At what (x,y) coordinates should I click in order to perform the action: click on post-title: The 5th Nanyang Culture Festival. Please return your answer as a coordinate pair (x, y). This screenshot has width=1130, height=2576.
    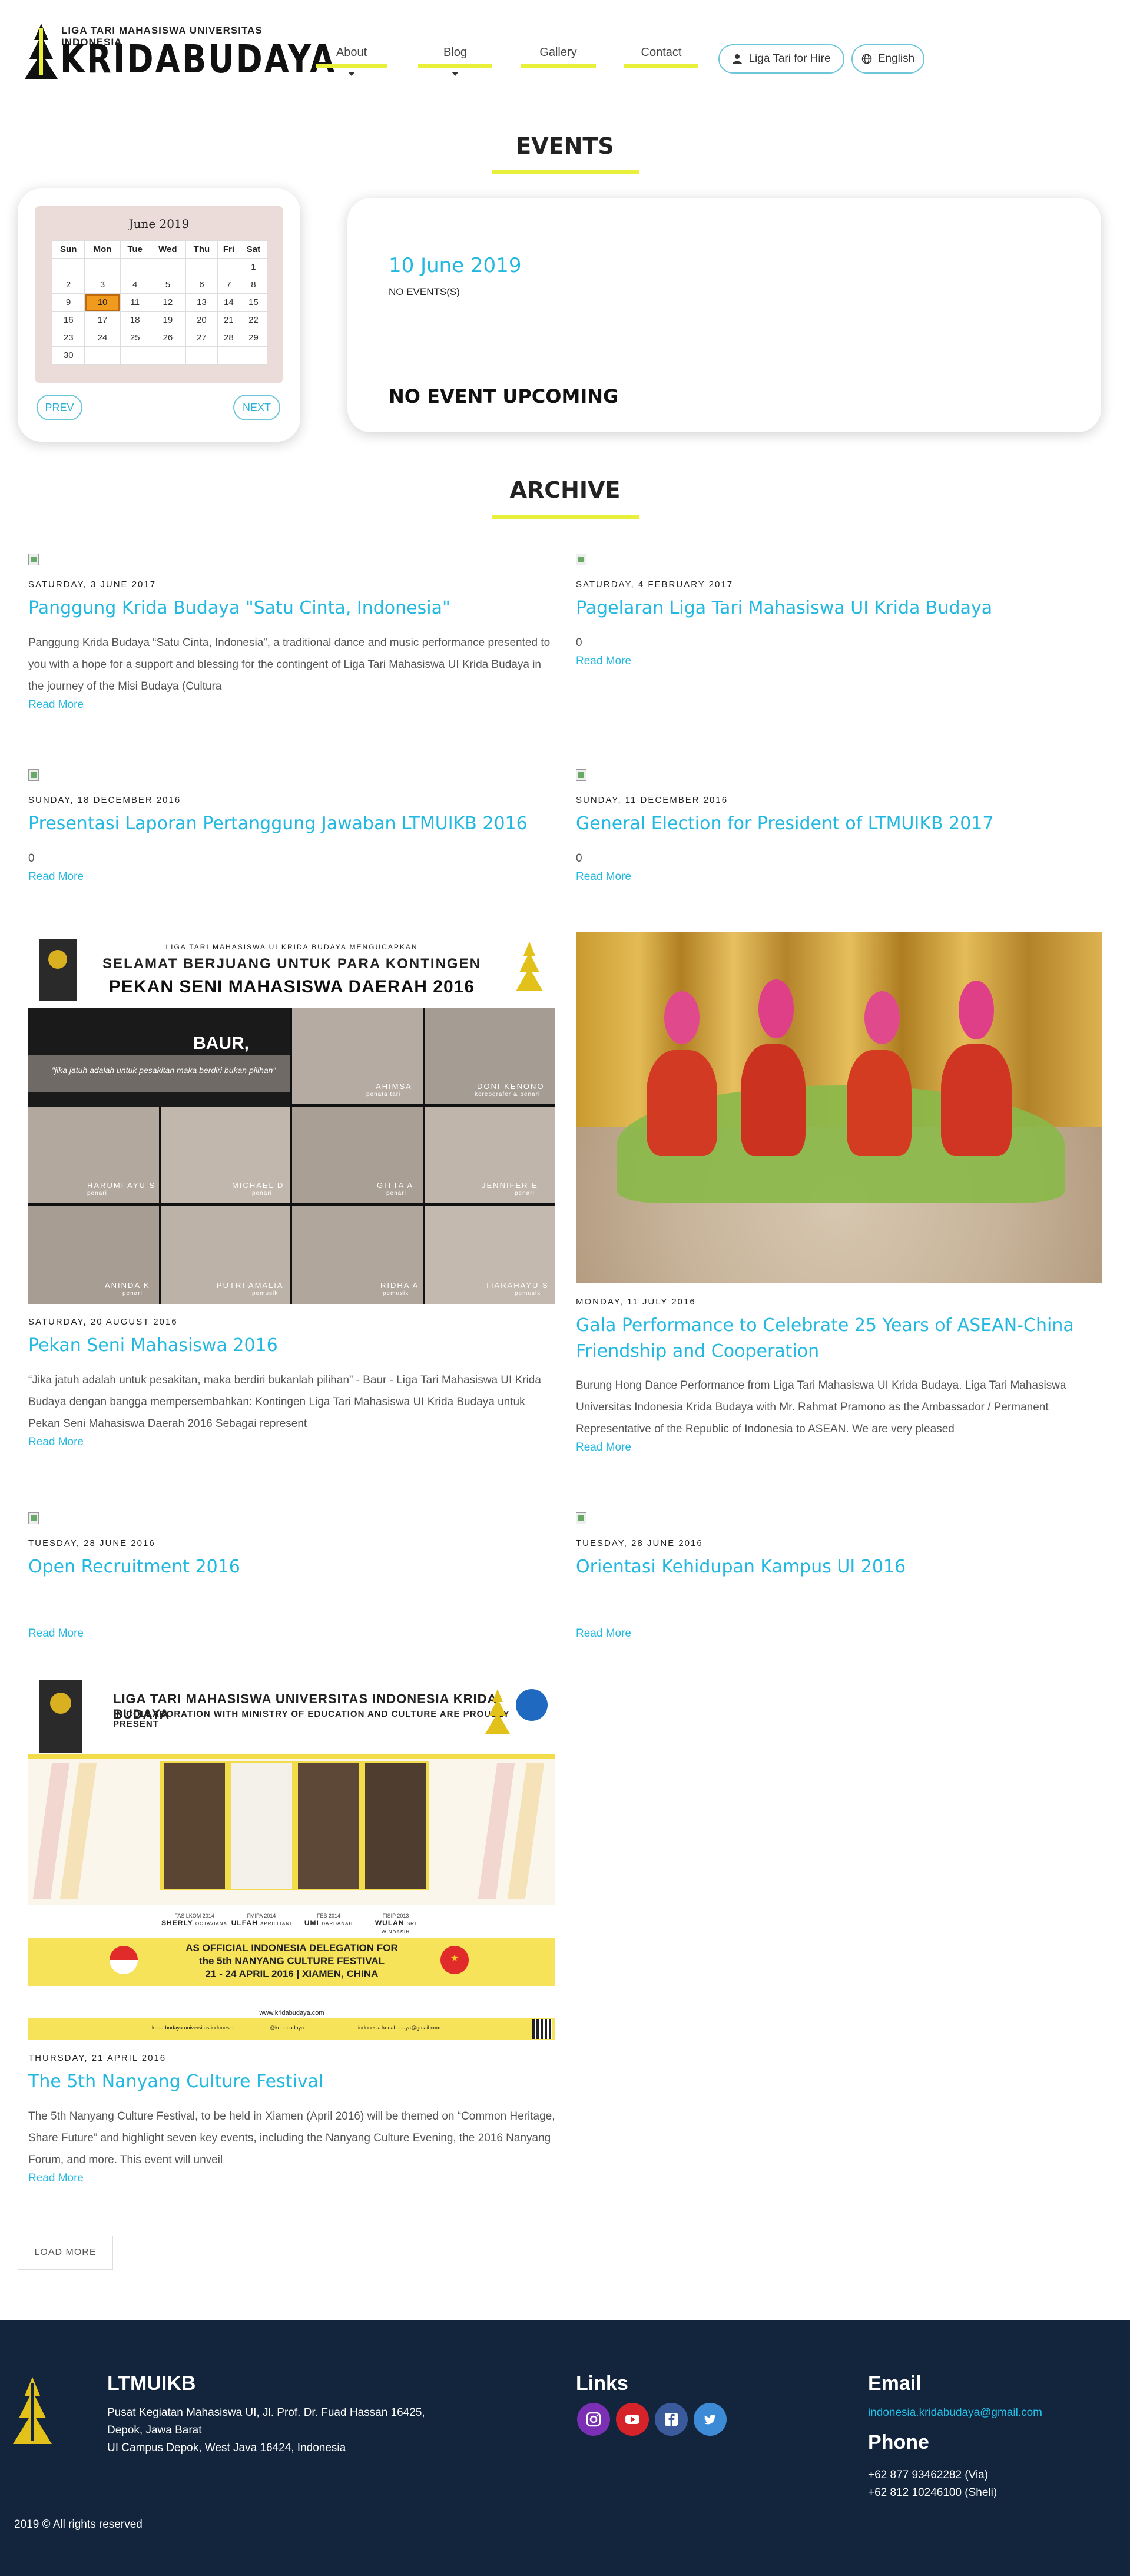
    Looking at the image, I should click on (176, 2081).